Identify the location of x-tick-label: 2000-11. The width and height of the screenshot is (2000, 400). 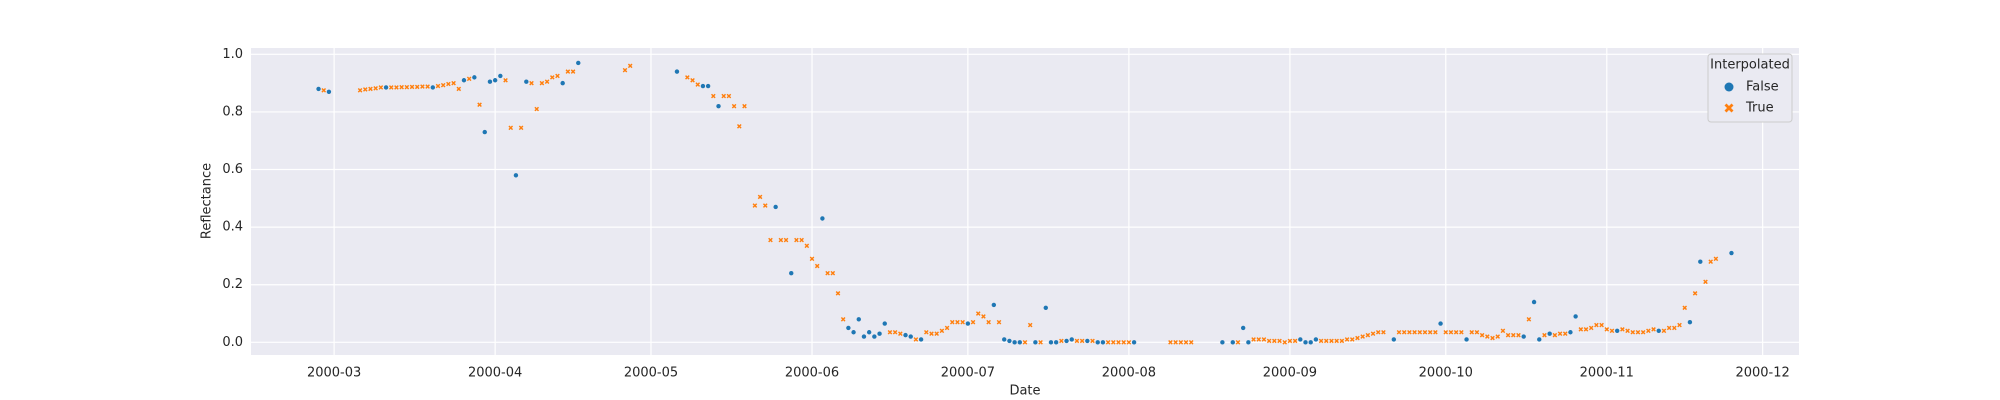
(1607, 373).